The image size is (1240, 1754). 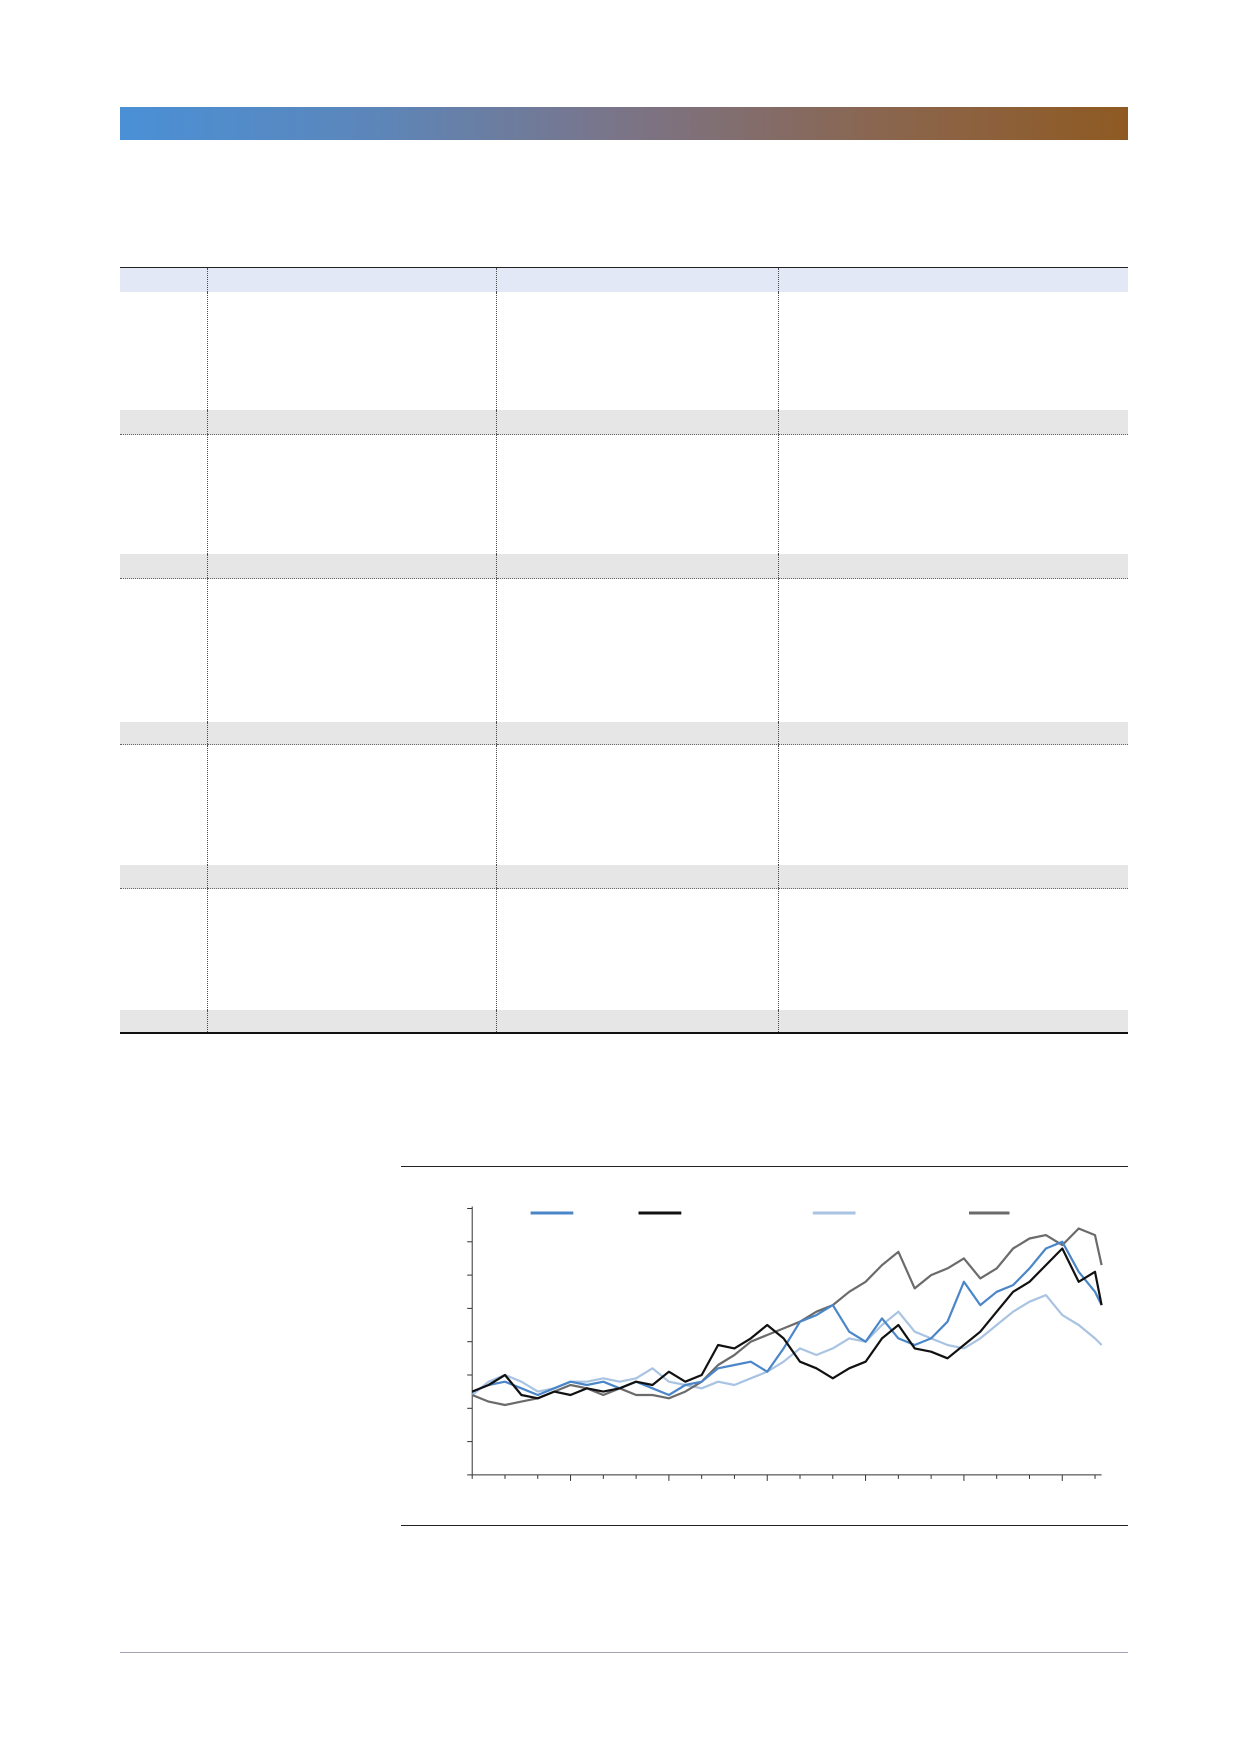 I want to click on footer-rule, so click(x=624, y=1652).